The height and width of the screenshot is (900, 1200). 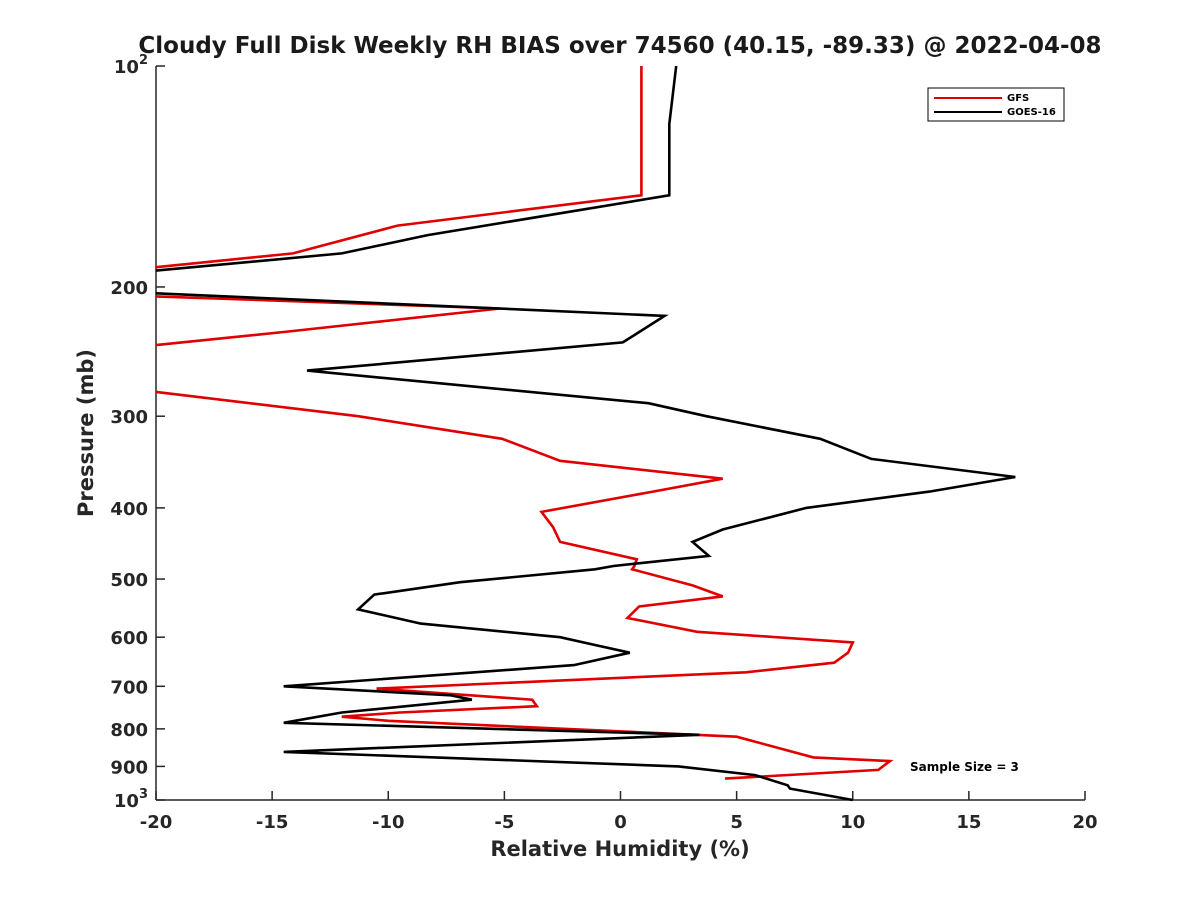 What do you see at coordinates (131, 65) in the screenshot?
I see `y-tick-label: 10²` at bounding box center [131, 65].